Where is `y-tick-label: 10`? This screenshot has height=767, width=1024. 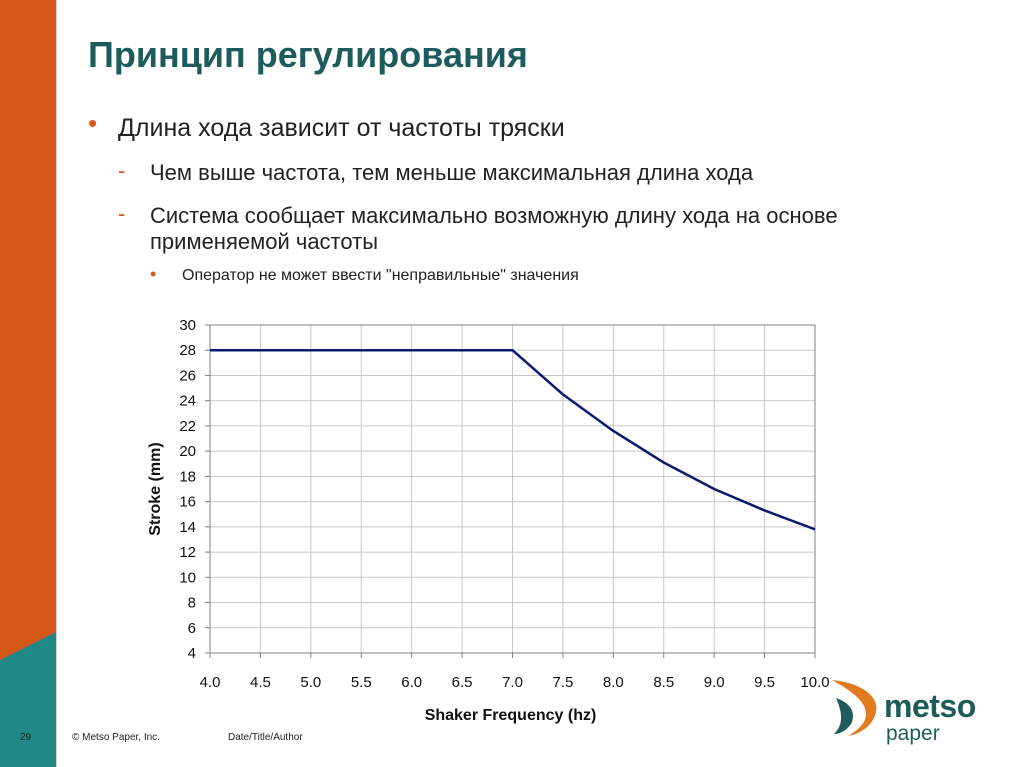 y-tick-label: 10 is located at coordinates (187, 577).